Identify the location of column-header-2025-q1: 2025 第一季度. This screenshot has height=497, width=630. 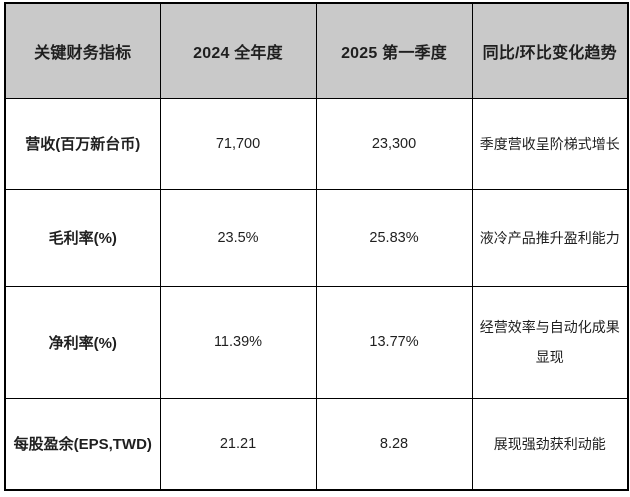
(394, 50).